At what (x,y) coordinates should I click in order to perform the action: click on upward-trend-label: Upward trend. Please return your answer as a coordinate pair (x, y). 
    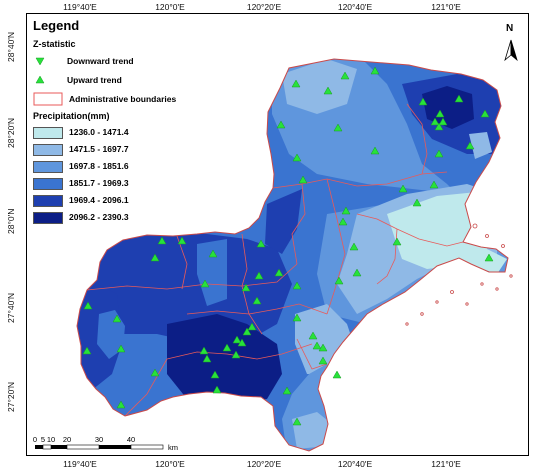
    Looking at the image, I should click on (94, 80).